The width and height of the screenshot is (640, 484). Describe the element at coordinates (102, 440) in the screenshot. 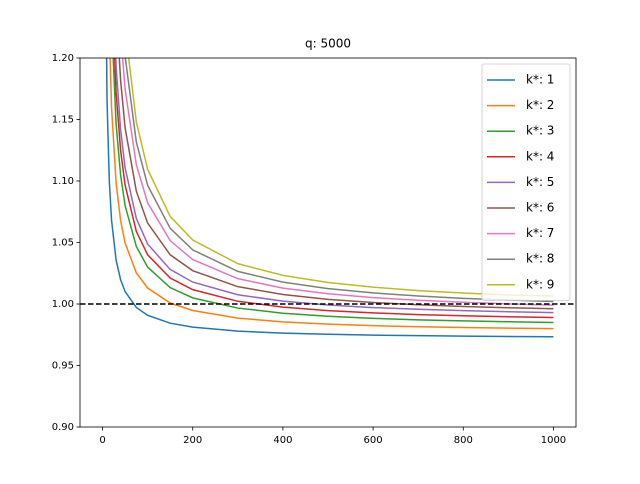

I see `x-tick-label: 0` at that location.